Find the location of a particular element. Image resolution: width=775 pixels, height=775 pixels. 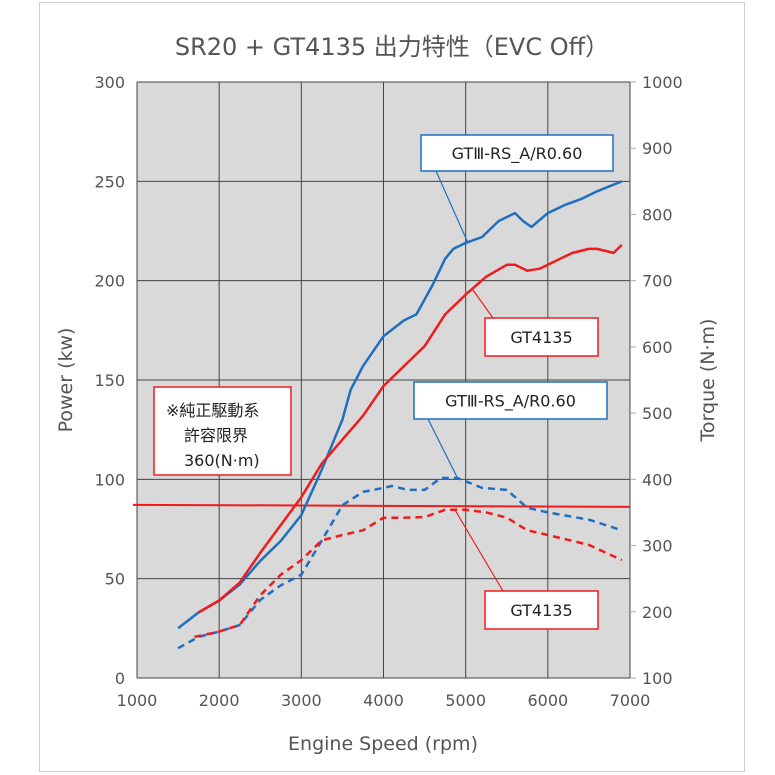

y2-tick-label: 500 is located at coordinates (657, 413).